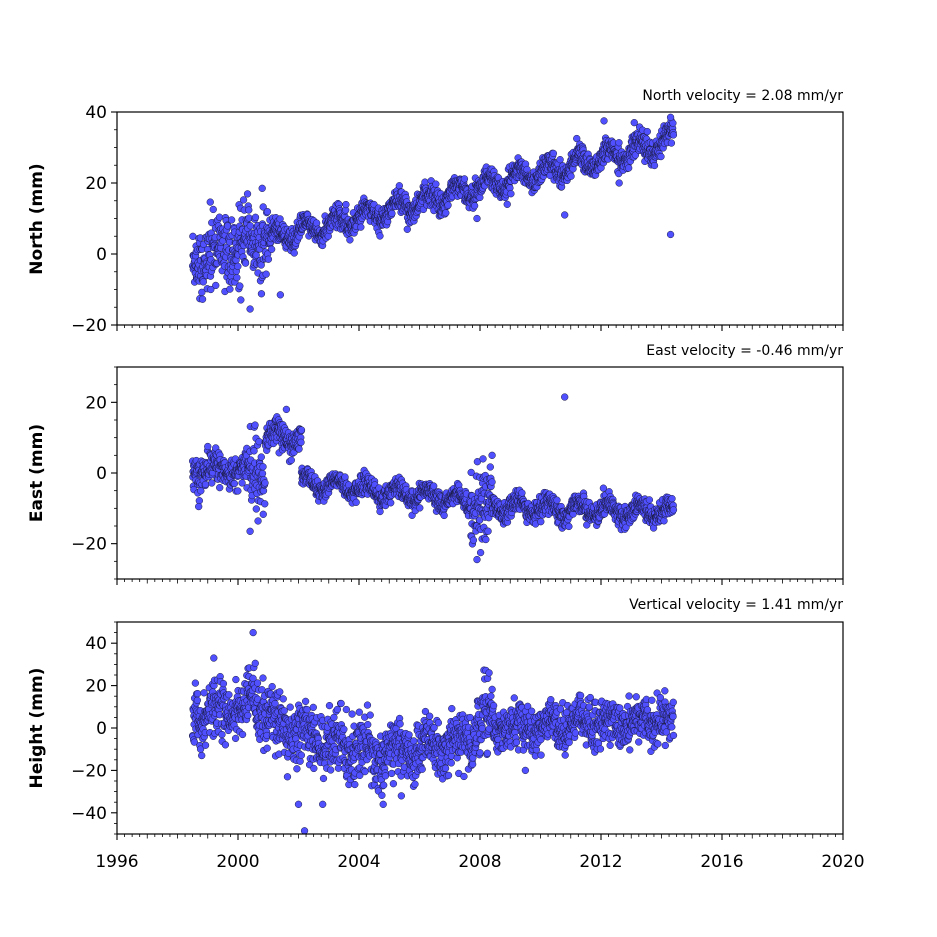  I want to click on north-data-points, so click(433, 213).